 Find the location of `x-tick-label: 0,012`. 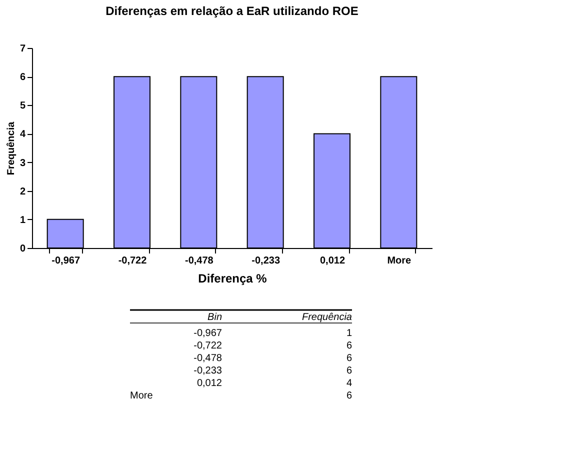

x-tick-label: 0,012 is located at coordinates (333, 261).